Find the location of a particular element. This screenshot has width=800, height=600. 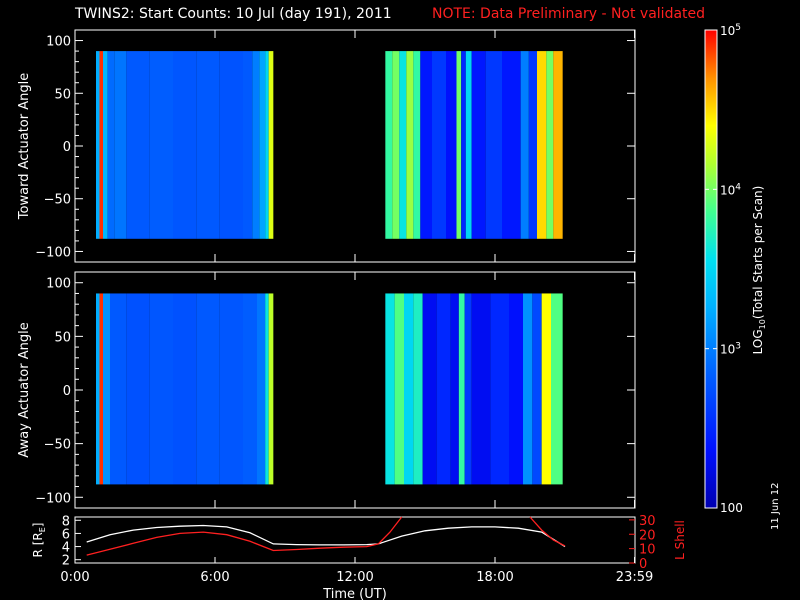

r-tick-label: 8 is located at coordinates (66, 521).